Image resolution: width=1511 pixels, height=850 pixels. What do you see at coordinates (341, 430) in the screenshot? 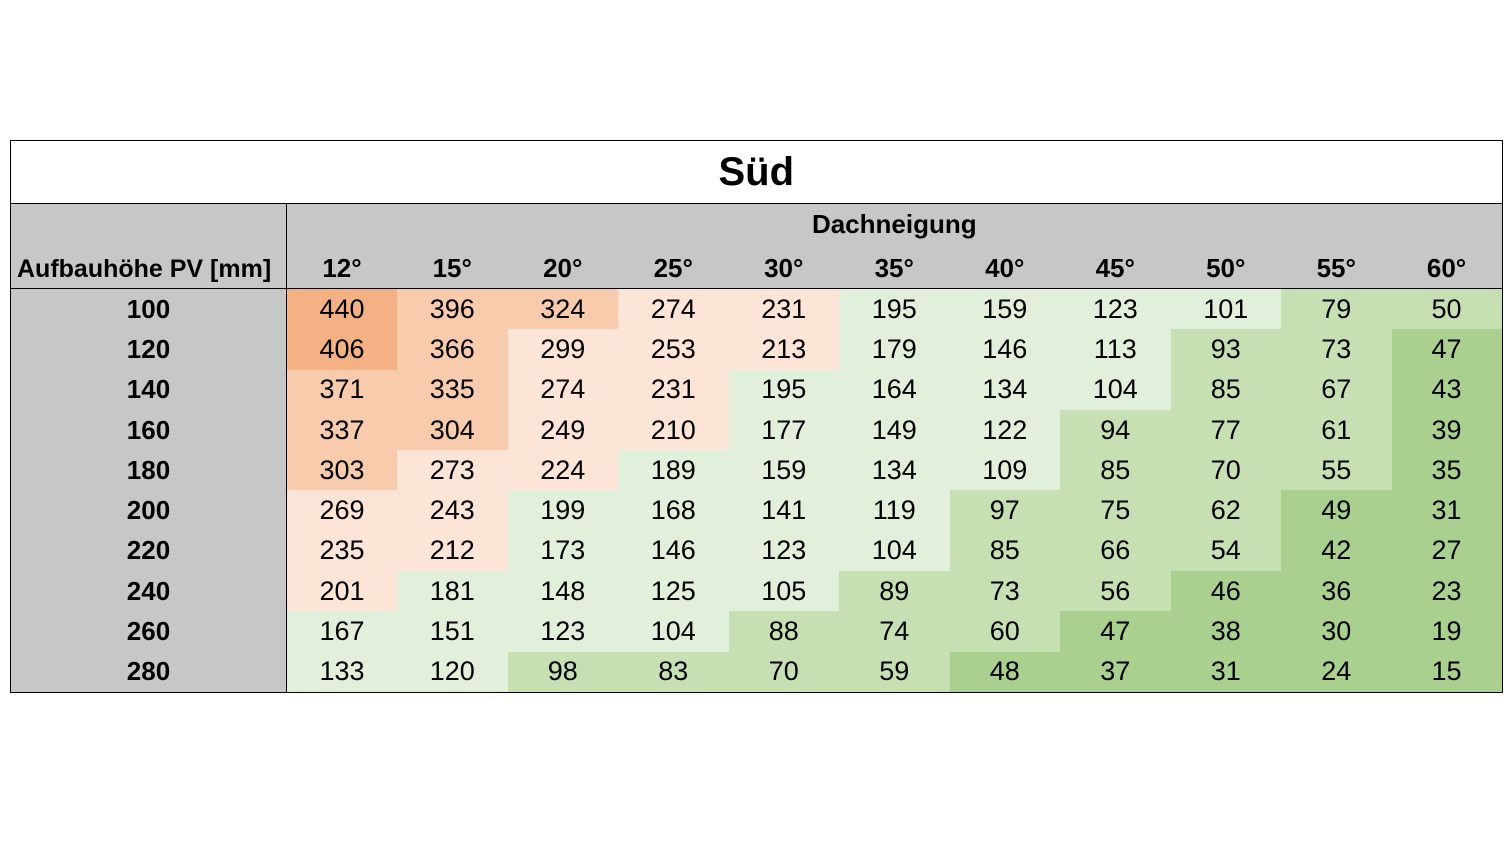
I see `heatmap-cell: 337` at bounding box center [341, 430].